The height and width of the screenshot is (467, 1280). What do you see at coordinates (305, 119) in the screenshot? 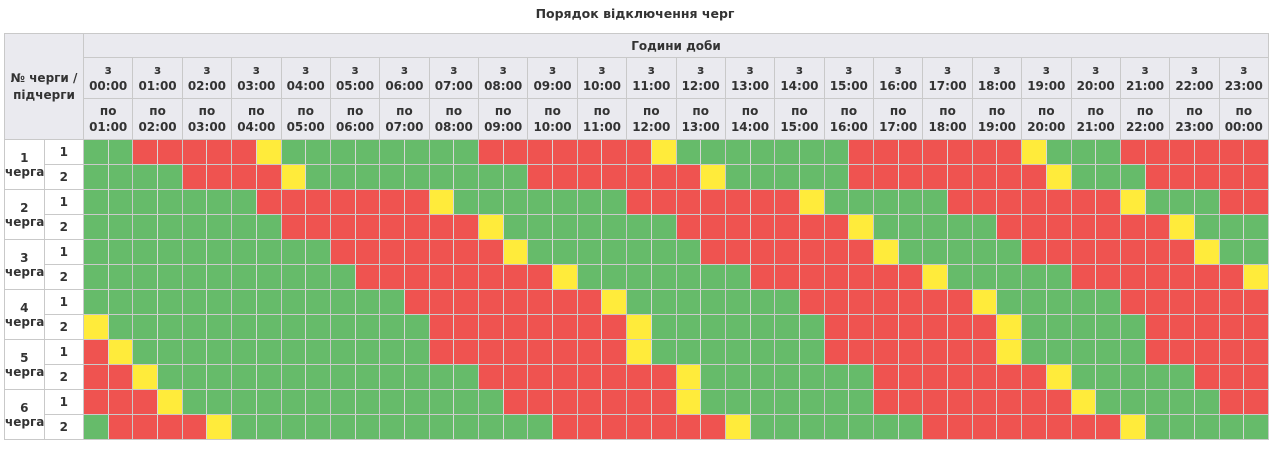
I see `hour-to-4: по 05:00` at bounding box center [305, 119].